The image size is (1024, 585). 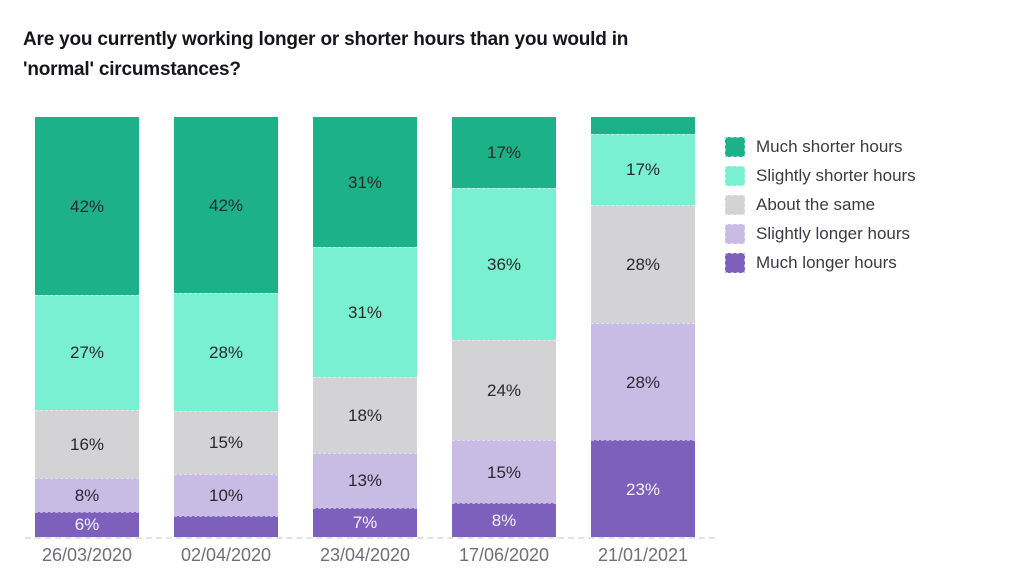 I want to click on x-axis-label: 21/01/2021, so click(x=643, y=555).